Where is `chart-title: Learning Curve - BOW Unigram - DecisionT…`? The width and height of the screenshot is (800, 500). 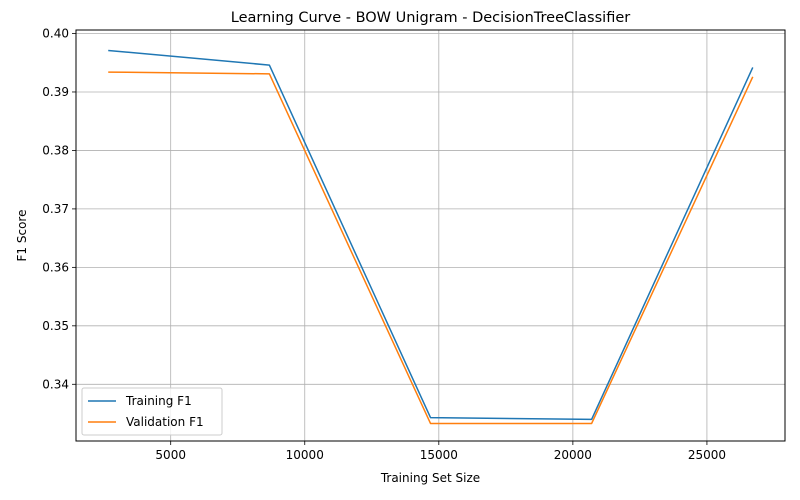 chart-title: Learning Curve - BOW Unigram - DecisionT… is located at coordinates (430, 18).